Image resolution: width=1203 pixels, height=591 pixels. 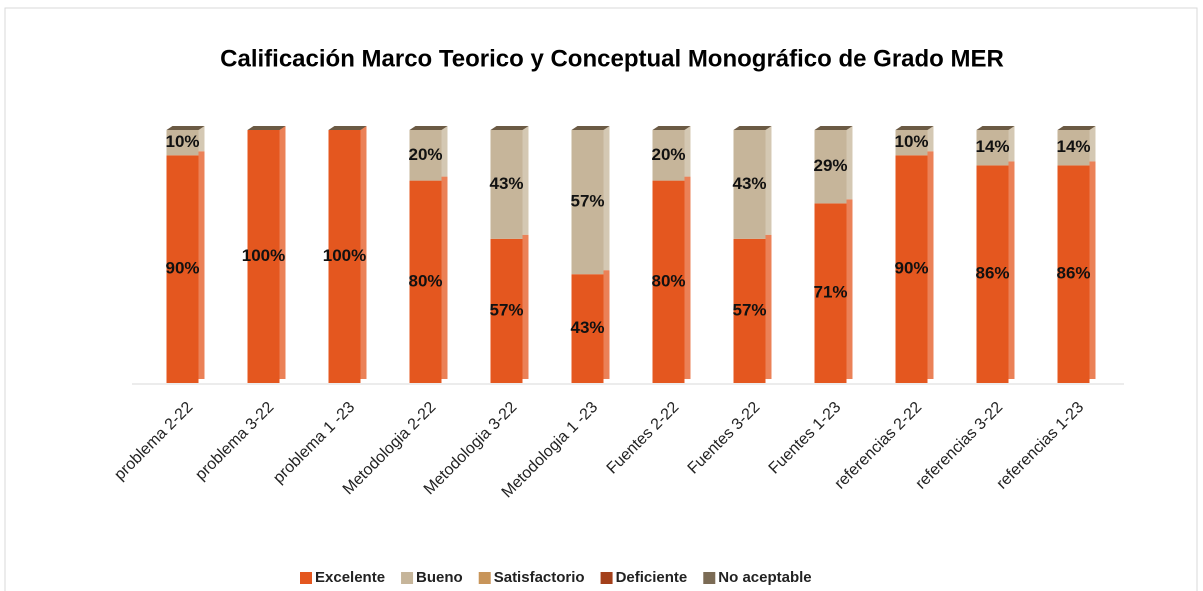 What do you see at coordinates (652, 577) in the screenshot?
I see `legend-label: Deficiente` at bounding box center [652, 577].